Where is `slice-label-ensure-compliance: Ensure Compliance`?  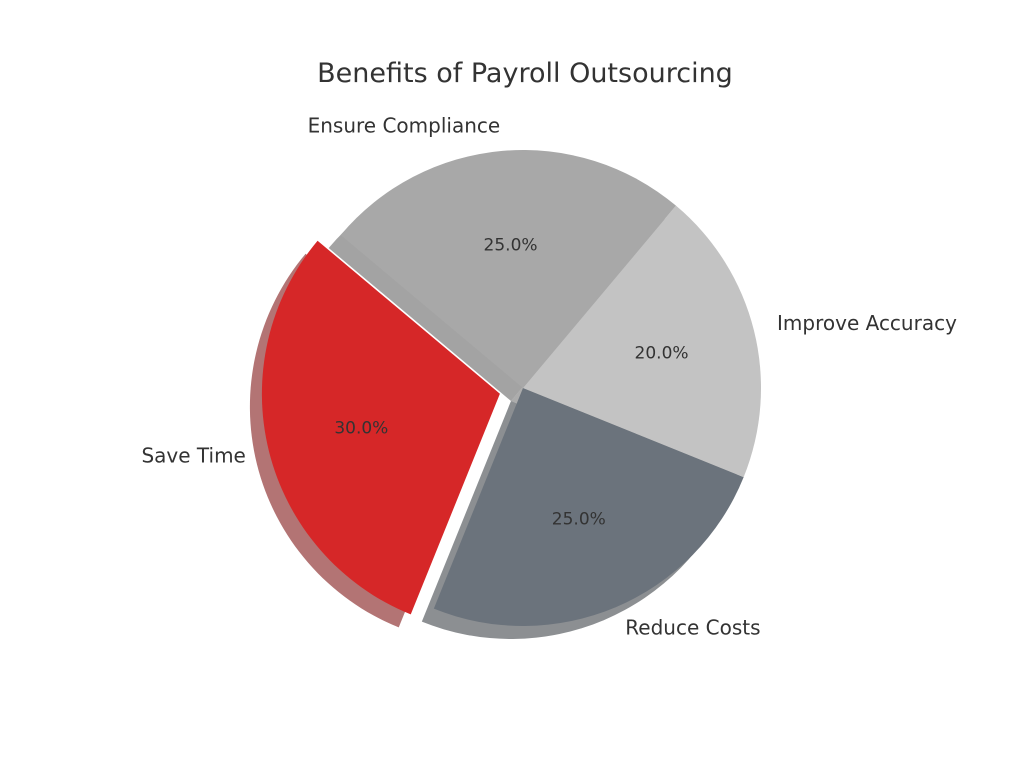 slice-label-ensure-compliance: Ensure Compliance is located at coordinates (404, 126).